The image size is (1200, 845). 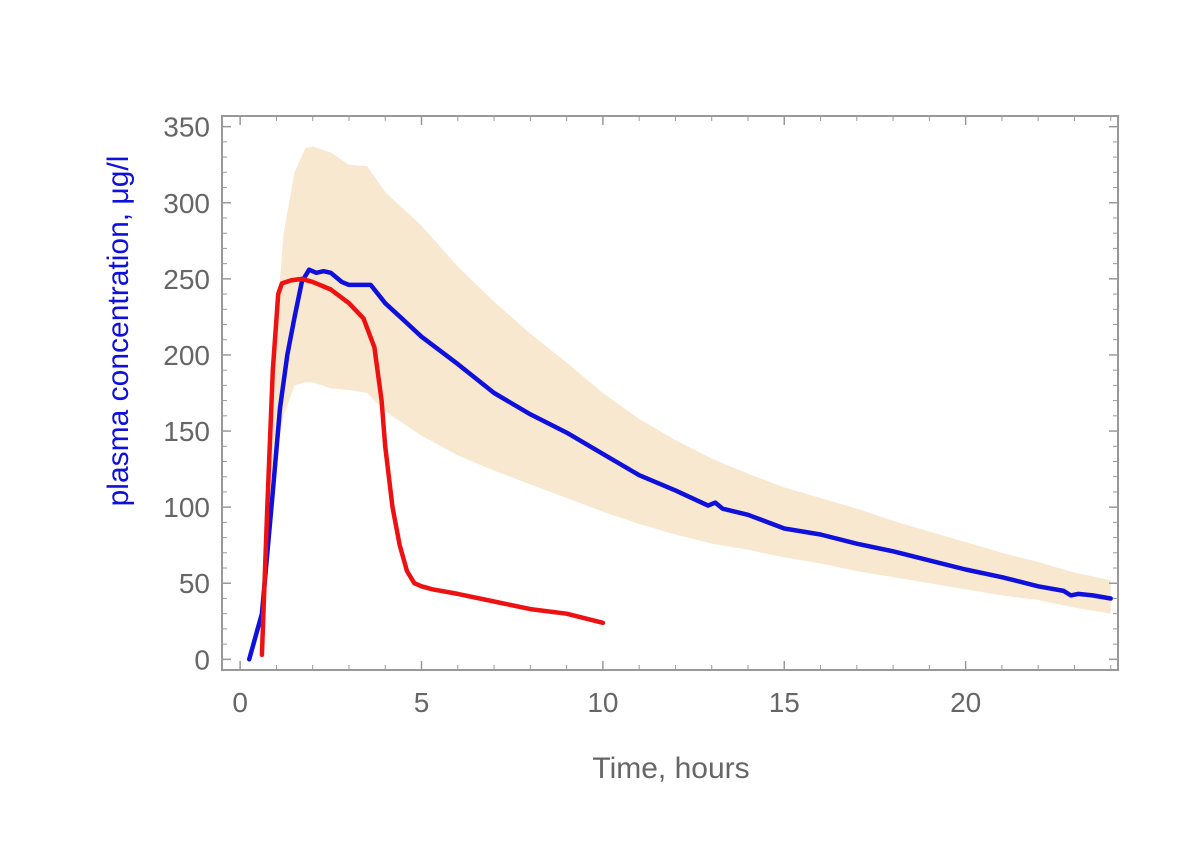 I want to click on series-red-line, so click(x=432, y=467).